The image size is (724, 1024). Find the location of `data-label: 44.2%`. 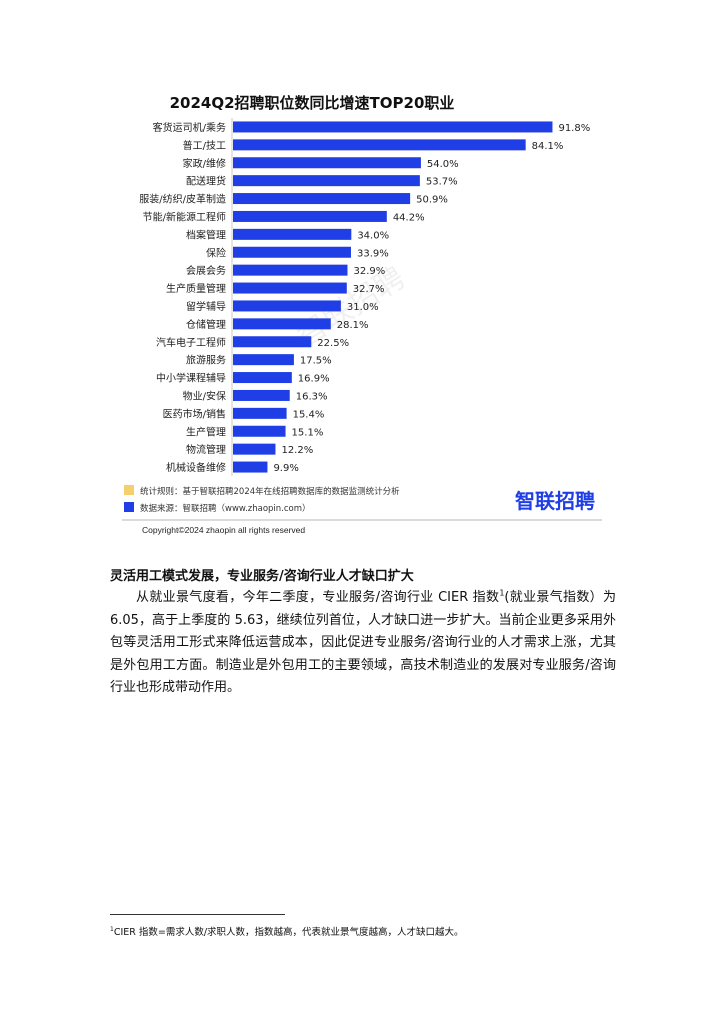

data-label: 44.2% is located at coordinates (409, 217).